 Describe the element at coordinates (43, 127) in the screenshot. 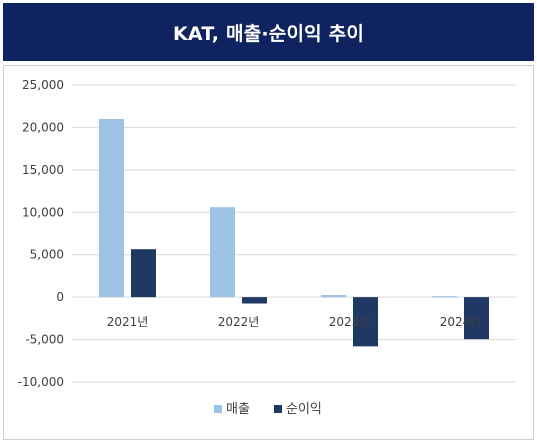

I see `y-tick-label: 20,000` at that location.